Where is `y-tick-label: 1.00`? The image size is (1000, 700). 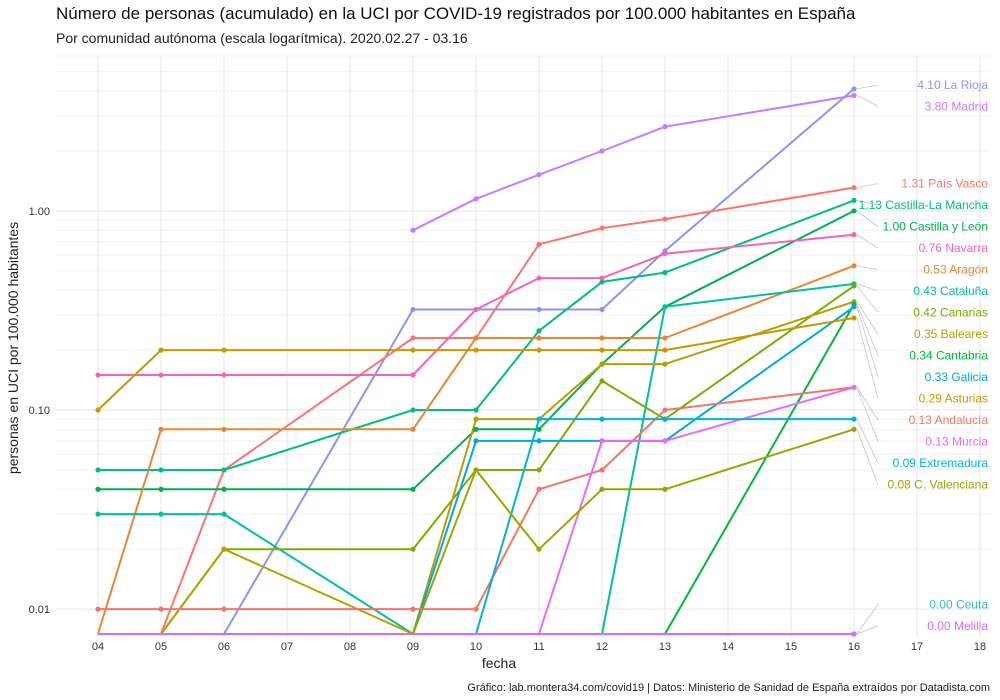
y-tick-label: 1.00 is located at coordinates (39, 212).